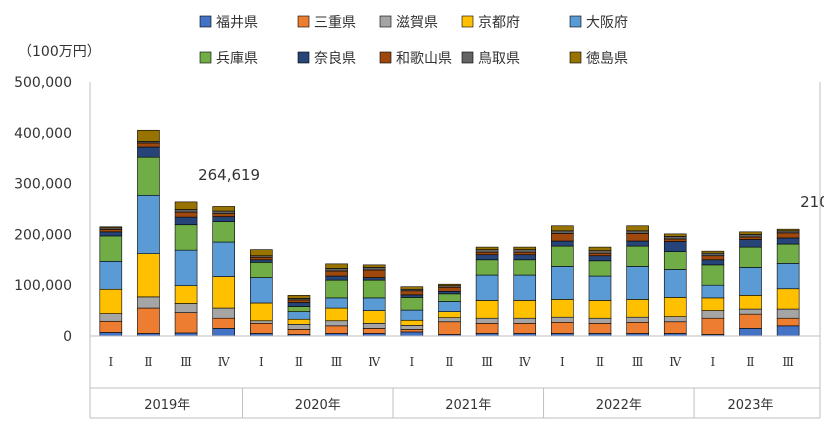 This screenshot has height=424, width=824. What do you see at coordinates (424, 59) in the screenshot?
I see `legend-label: 和歌山県` at bounding box center [424, 59].